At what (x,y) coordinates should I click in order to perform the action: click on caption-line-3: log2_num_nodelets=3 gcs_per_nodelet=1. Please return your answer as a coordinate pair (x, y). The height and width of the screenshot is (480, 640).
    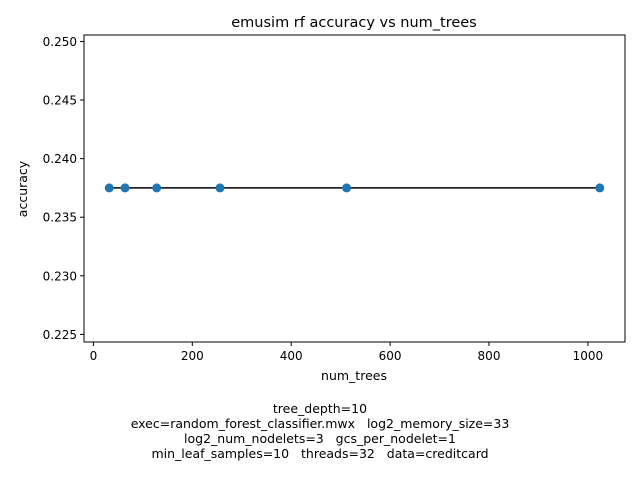
    Looking at the image, I should click on (320, 438).